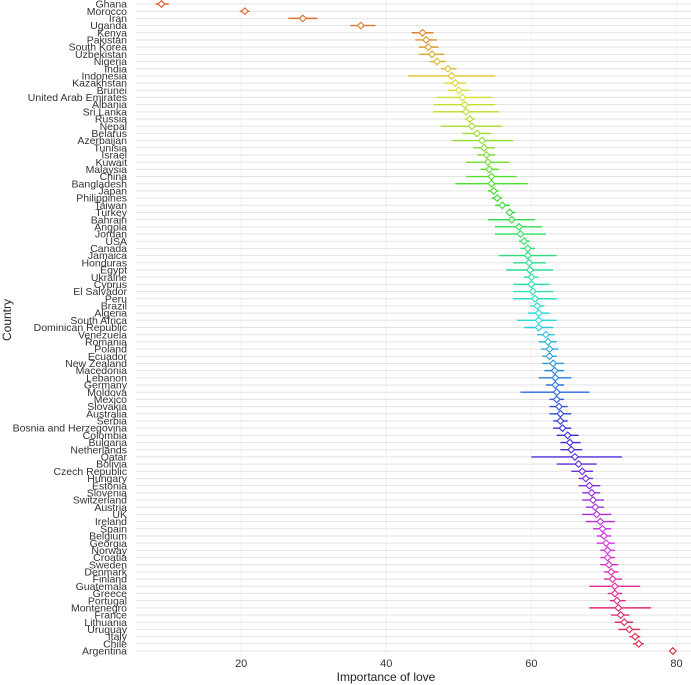 This screenshot has height=685, width=691. I want to click on country-label: India, so click(115, 69).